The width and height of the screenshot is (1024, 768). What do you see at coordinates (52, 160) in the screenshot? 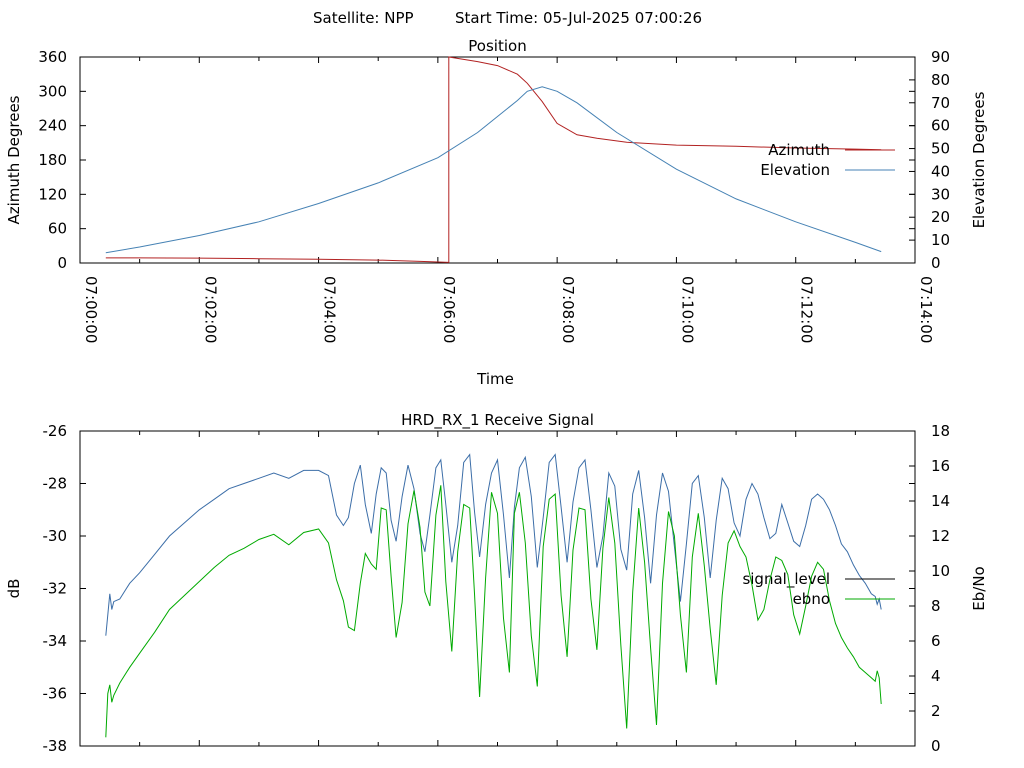
I see `y-tick-label: 180` at bounding box center [52, 160].